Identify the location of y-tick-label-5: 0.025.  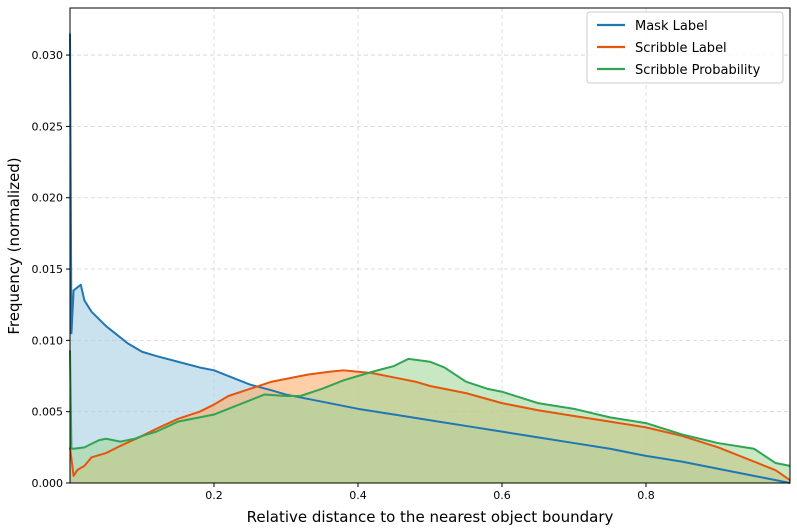
(48, 126).